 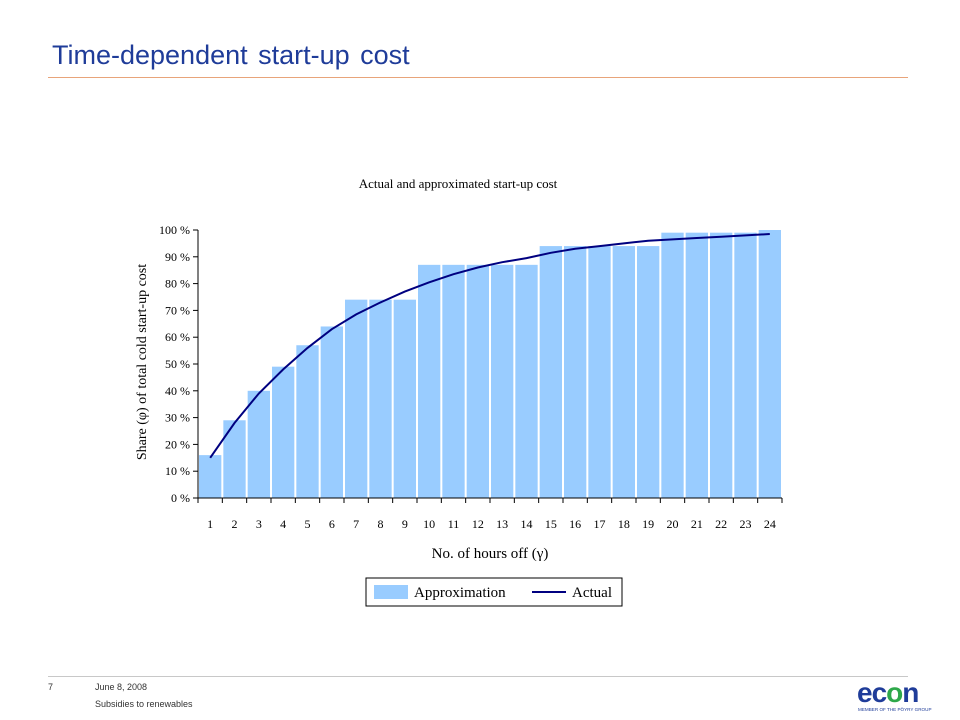 I want to click on x-tick-label: 7, so click(x=356, y=524).